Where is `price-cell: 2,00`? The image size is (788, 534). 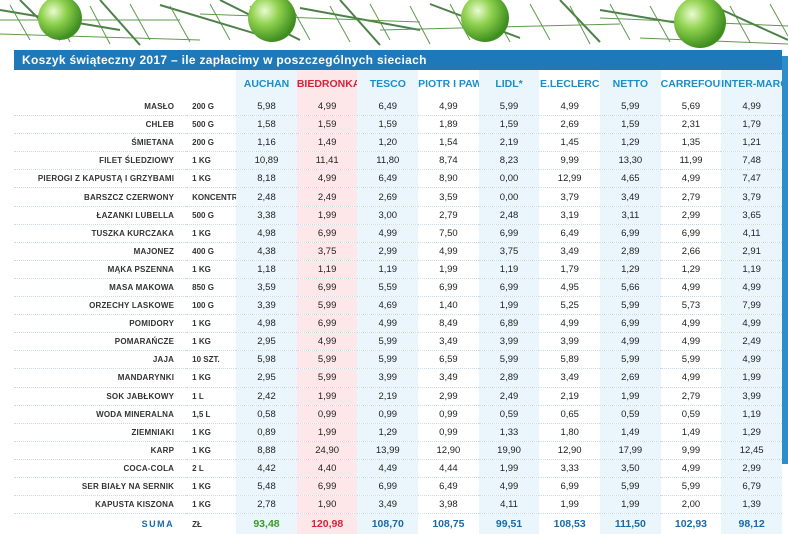 price-cell: 2,00 is located at coordinates (691, 505).